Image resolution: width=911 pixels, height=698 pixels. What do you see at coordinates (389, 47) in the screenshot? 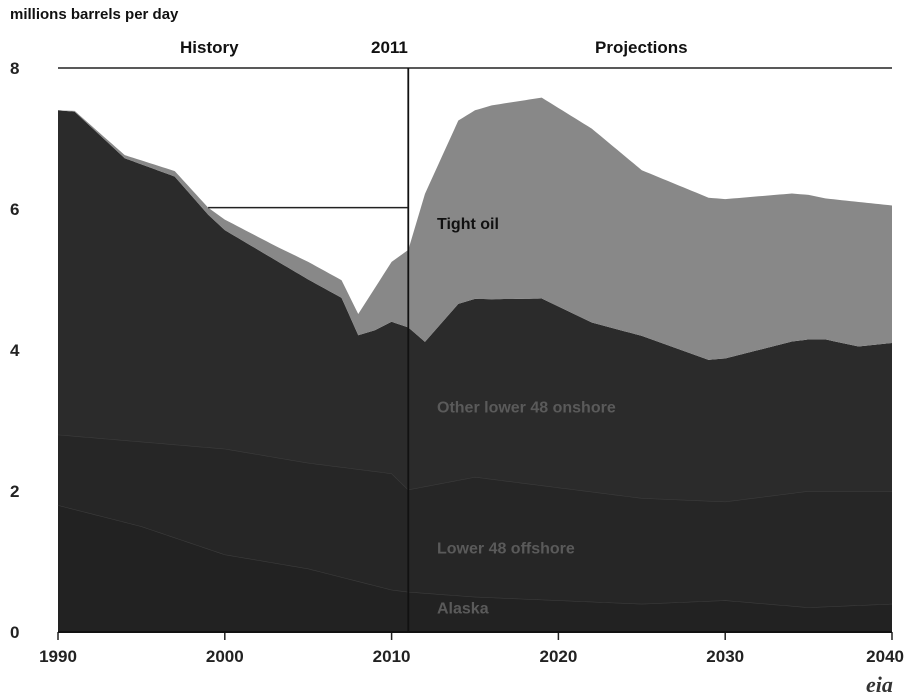
I see `divider-year-label: 2011` at bounding box center [389, 47].